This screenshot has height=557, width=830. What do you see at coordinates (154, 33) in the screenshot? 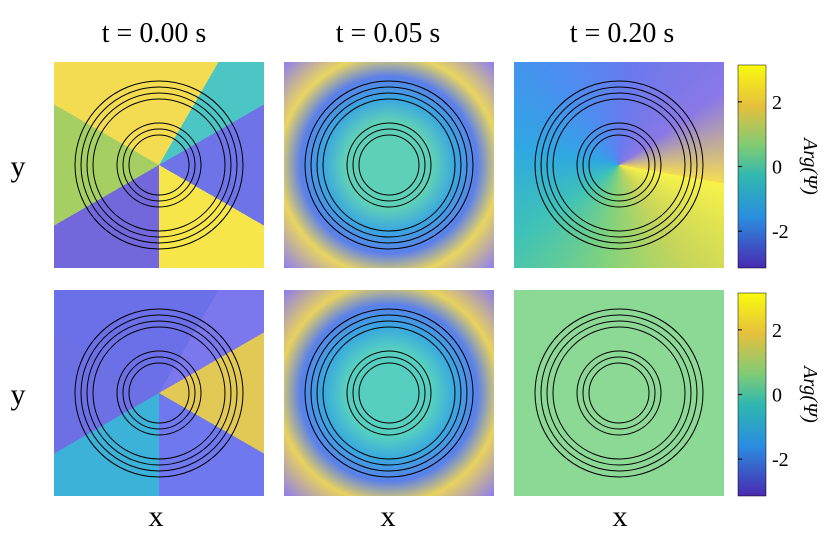
I see `column-title: t = 0.00 s` at bounding box center [154, 33].